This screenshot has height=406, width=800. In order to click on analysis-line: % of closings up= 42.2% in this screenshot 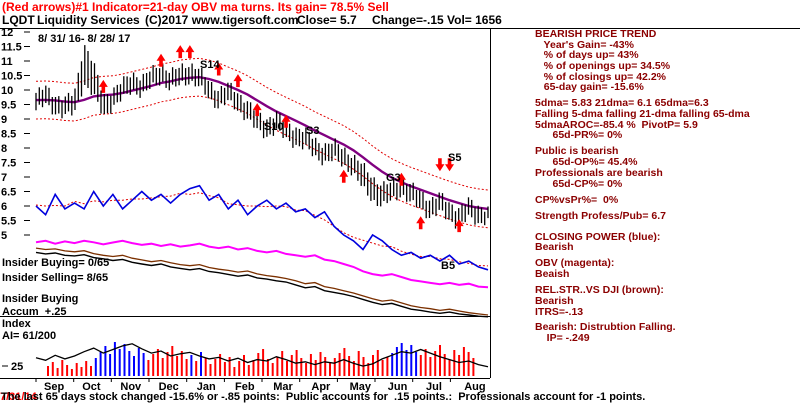, I will do `click(600, 76)`.